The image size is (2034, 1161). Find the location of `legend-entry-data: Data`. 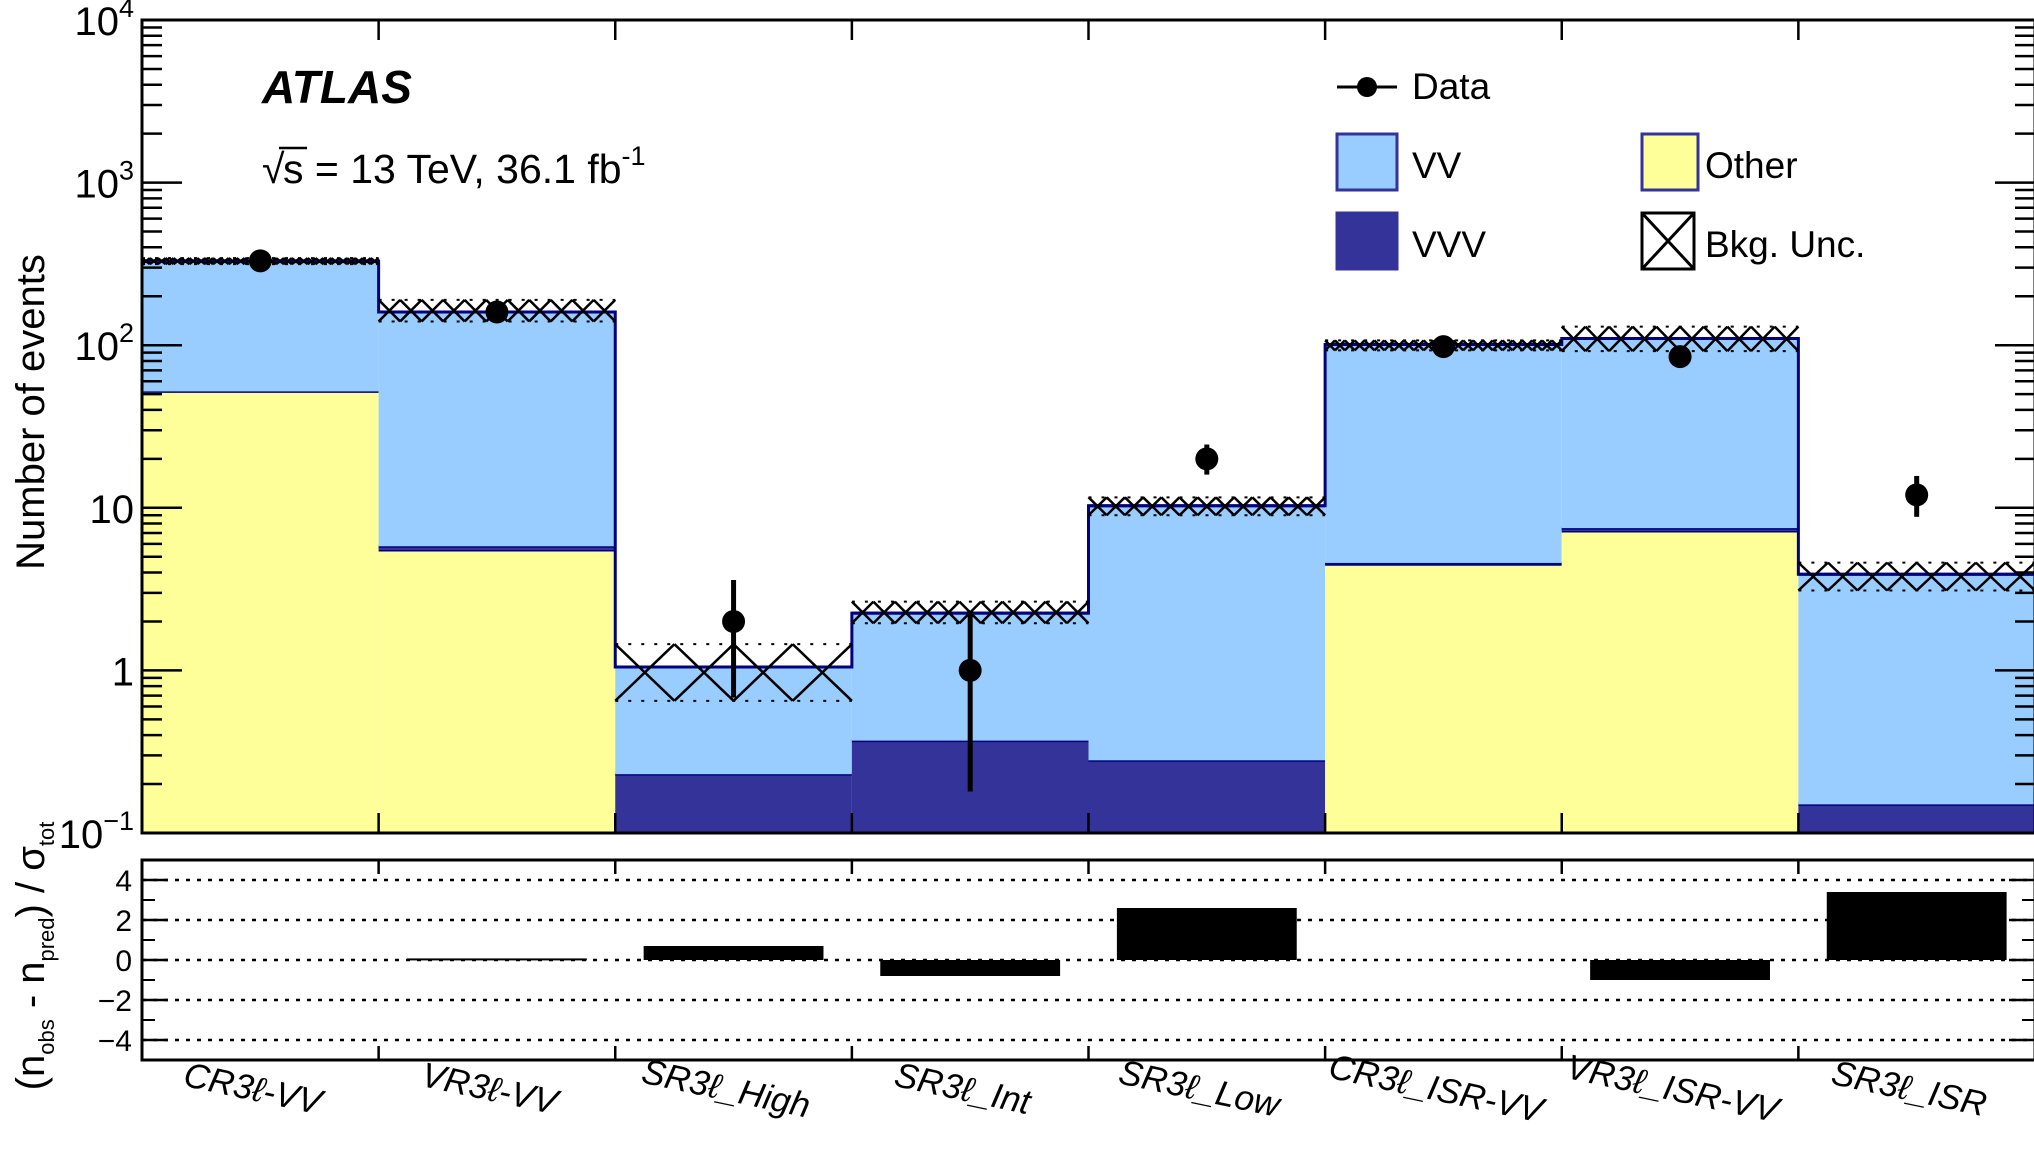

legend-entry-data: Data is located at coordinates (1414, 86).